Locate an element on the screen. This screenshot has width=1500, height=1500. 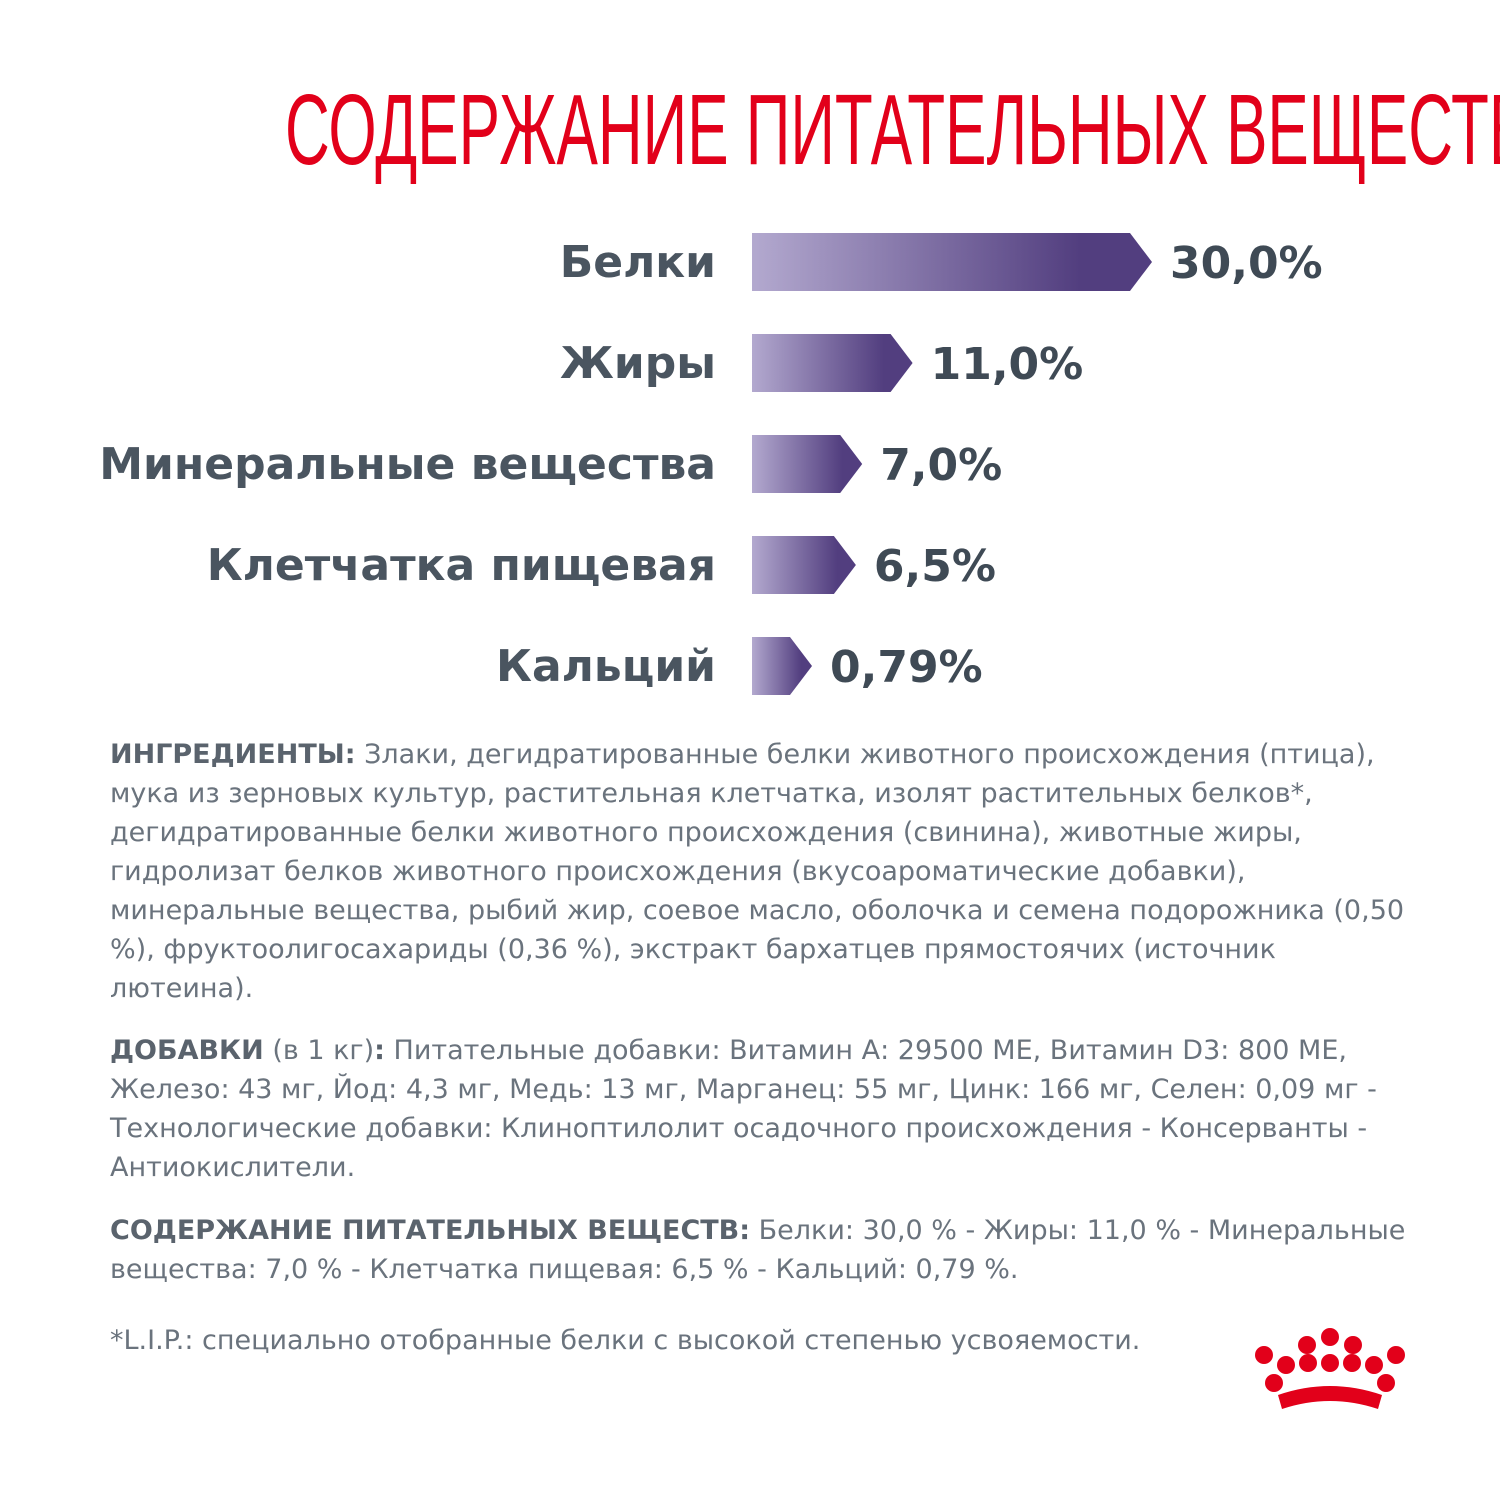
bar-value-label: 11,0% is located at coordinates (1007, 364).